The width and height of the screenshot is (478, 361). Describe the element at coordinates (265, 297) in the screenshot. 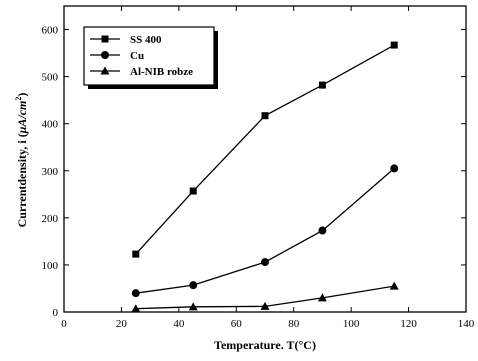

I see `series-triangle` at that location.